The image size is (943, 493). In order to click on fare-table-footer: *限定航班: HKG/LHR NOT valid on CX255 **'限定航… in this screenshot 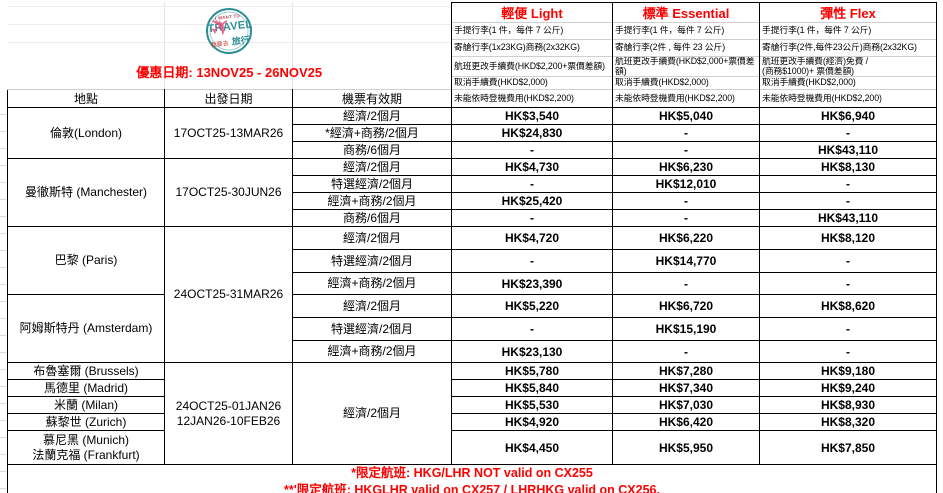, I will do `click(472, 478)`.